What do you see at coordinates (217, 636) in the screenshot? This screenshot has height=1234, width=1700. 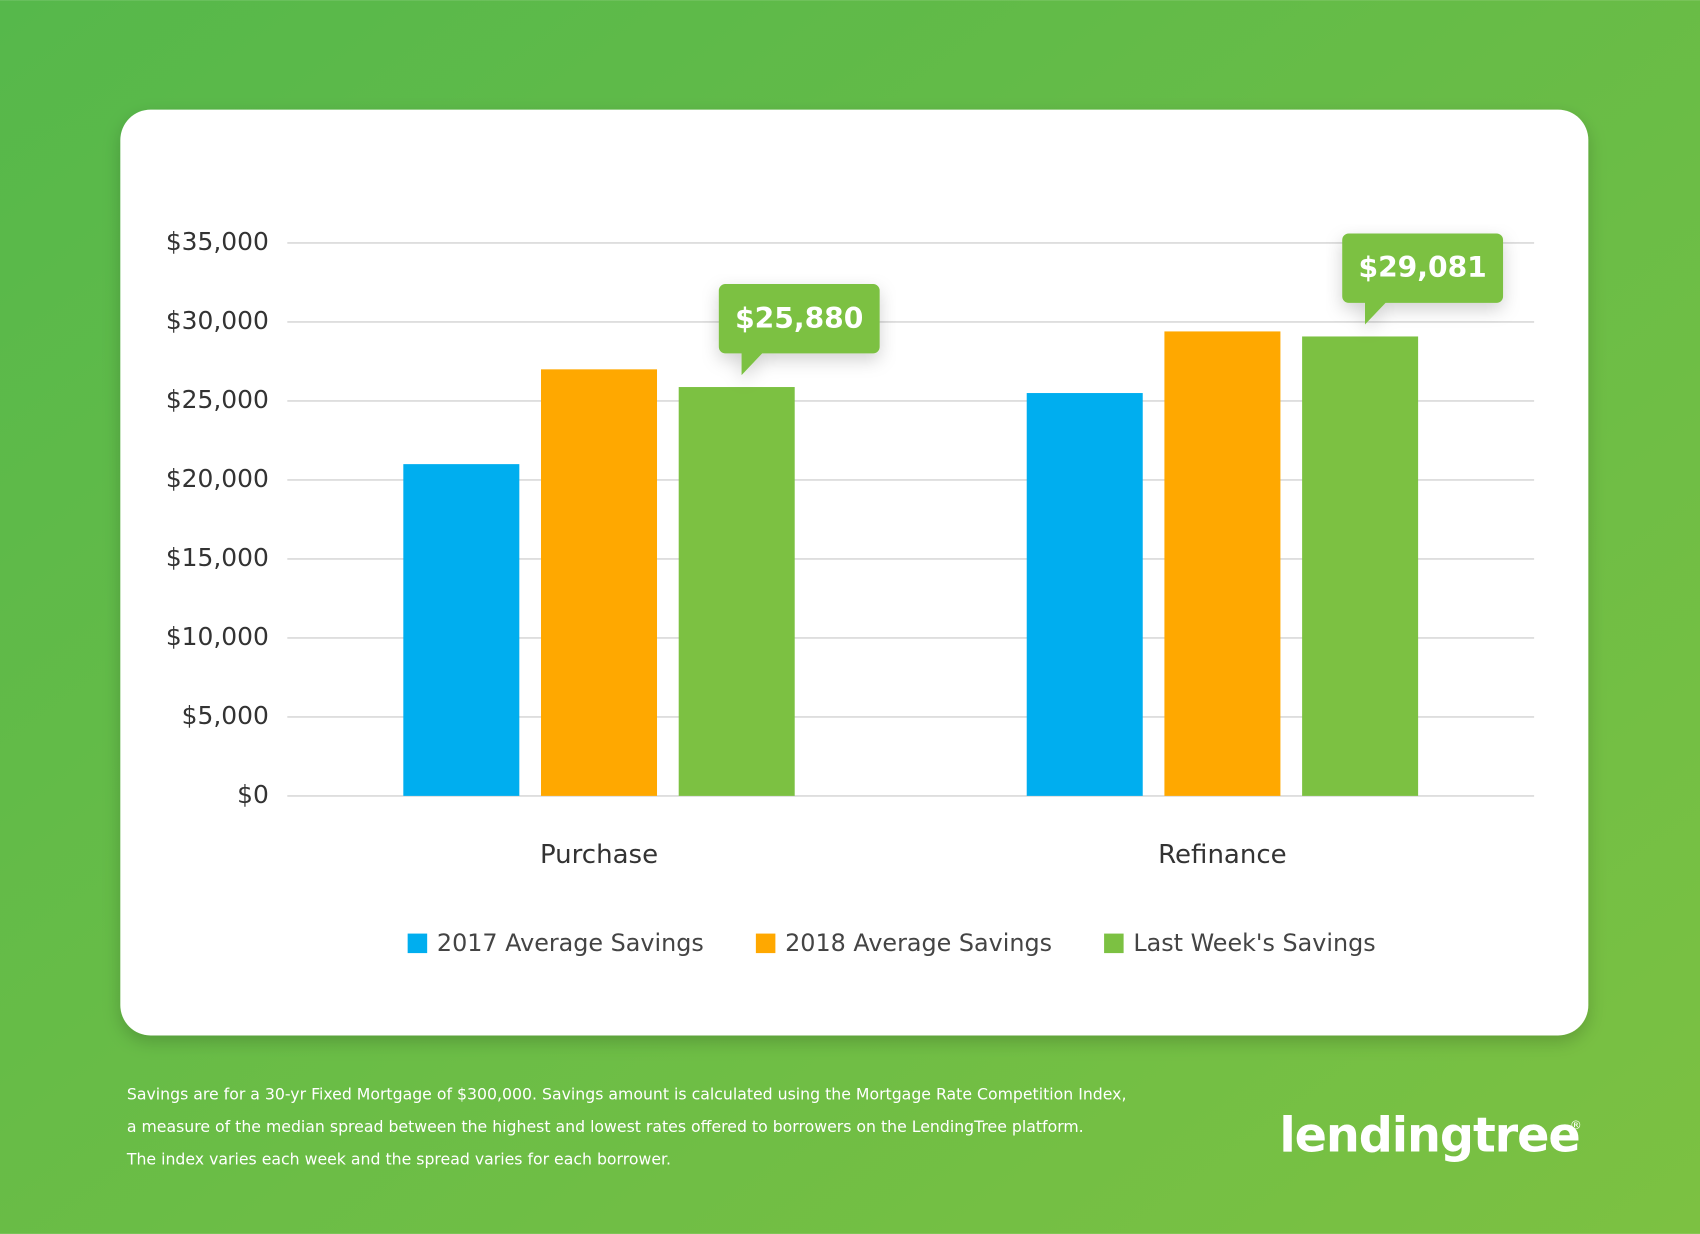 I see `y-tick-label: $10,000` at bounding box center [217, 636].